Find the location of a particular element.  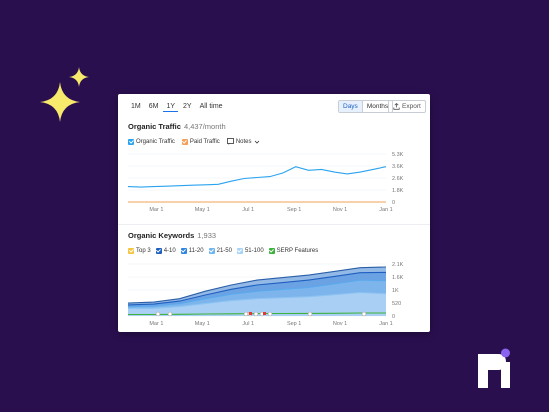

legend-11-20-label: 11-20 is located at coordinates (196, 251).